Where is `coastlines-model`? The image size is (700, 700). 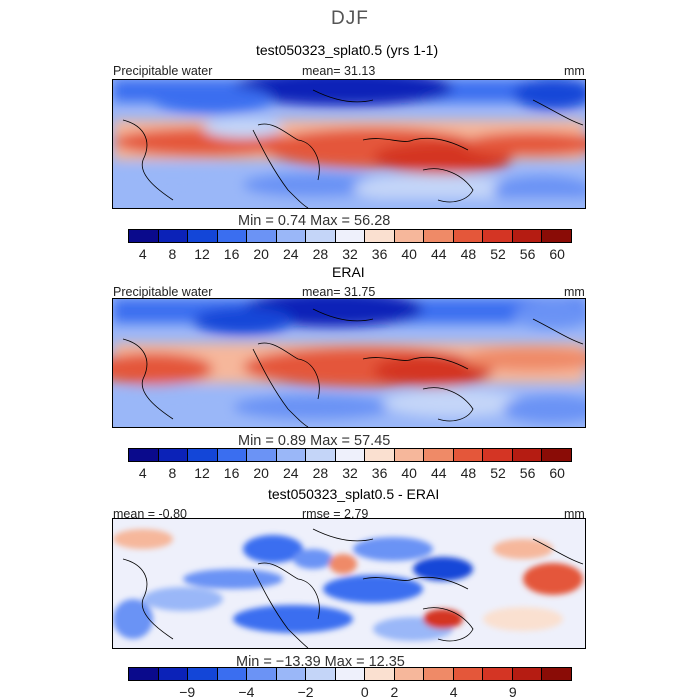
coastlines-model is located at coordinates (353, 148).